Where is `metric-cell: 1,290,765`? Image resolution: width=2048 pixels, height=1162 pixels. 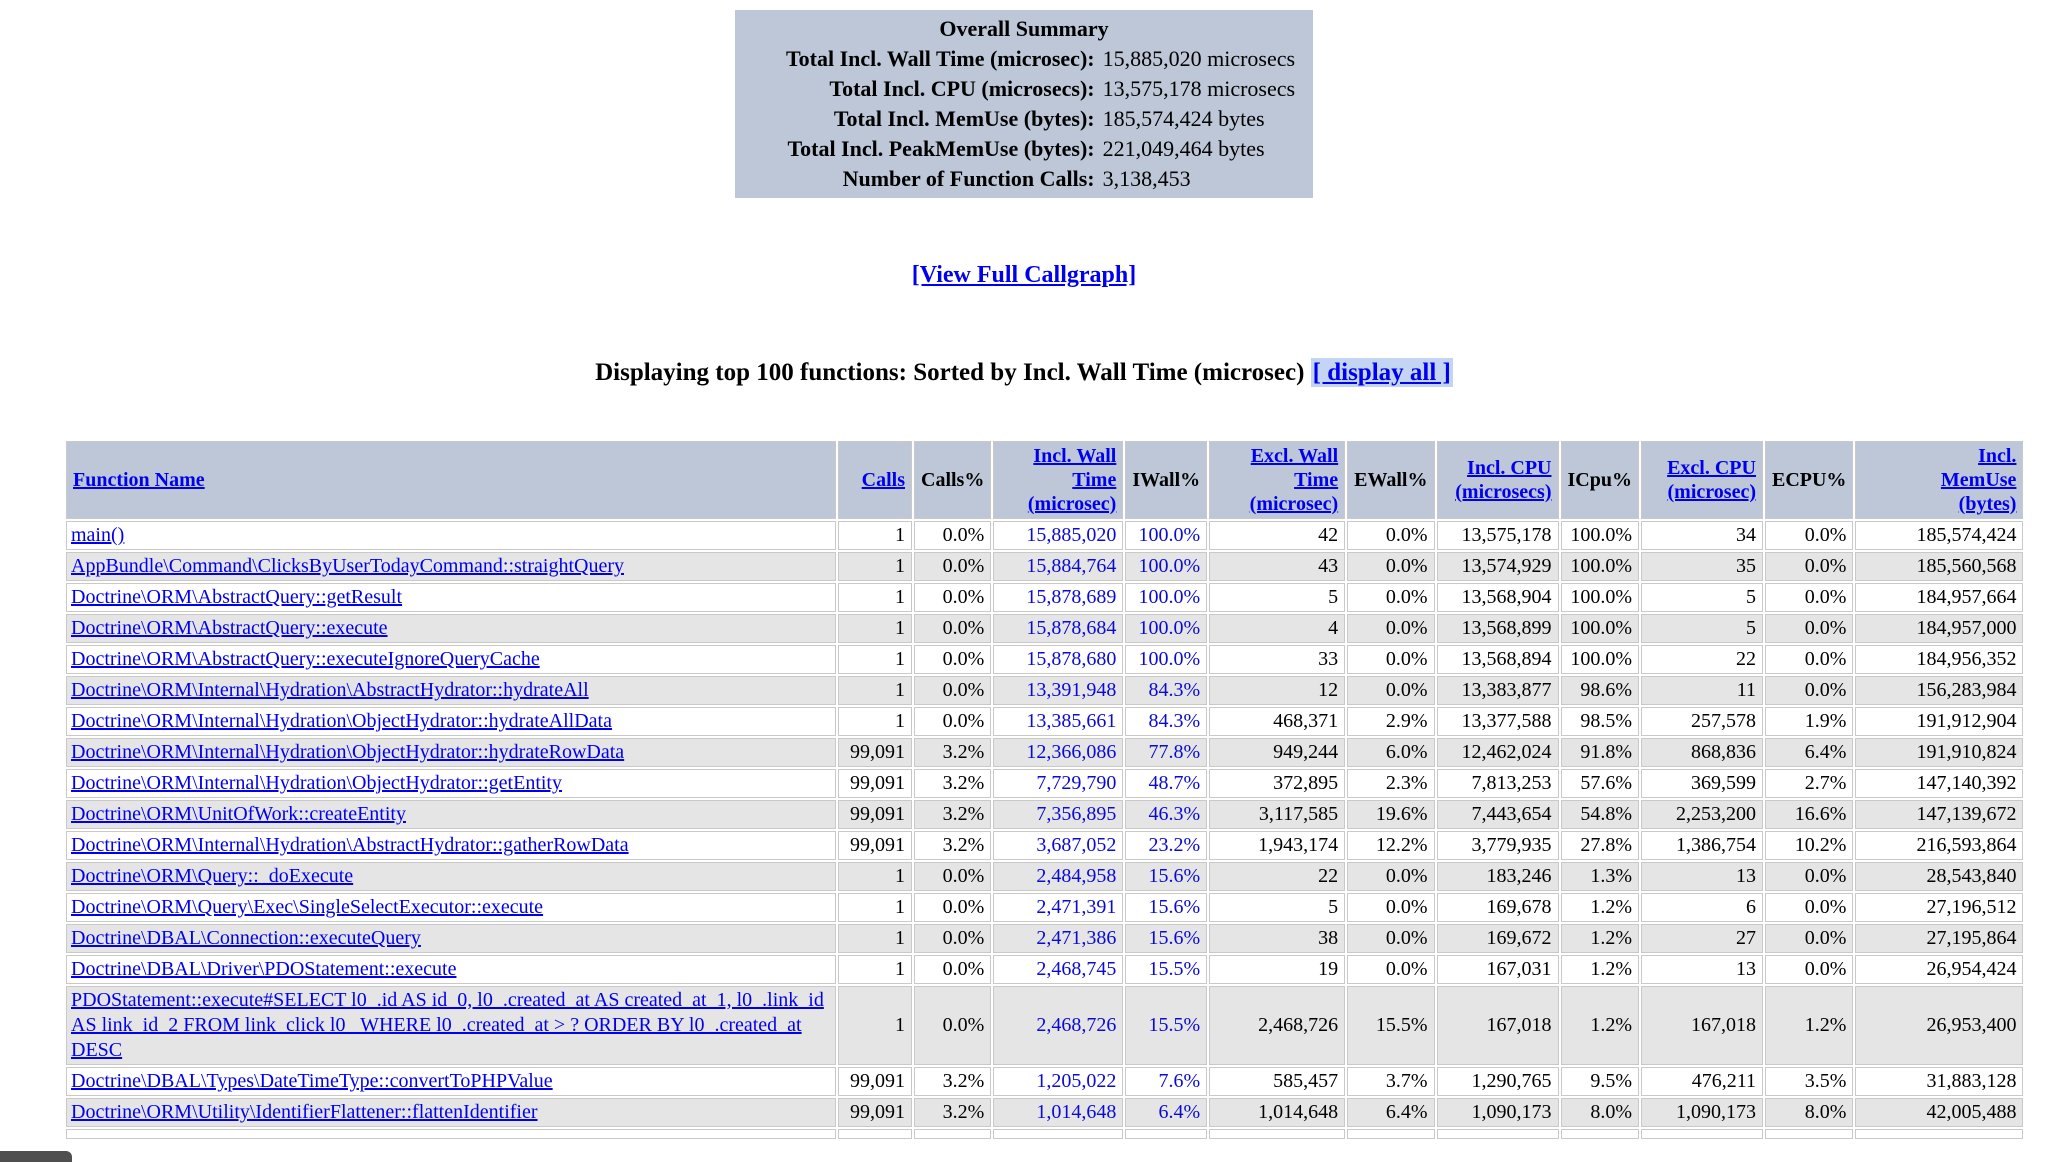
metric-cell: 1,290,765 is located at coordinates (1497, 1081).